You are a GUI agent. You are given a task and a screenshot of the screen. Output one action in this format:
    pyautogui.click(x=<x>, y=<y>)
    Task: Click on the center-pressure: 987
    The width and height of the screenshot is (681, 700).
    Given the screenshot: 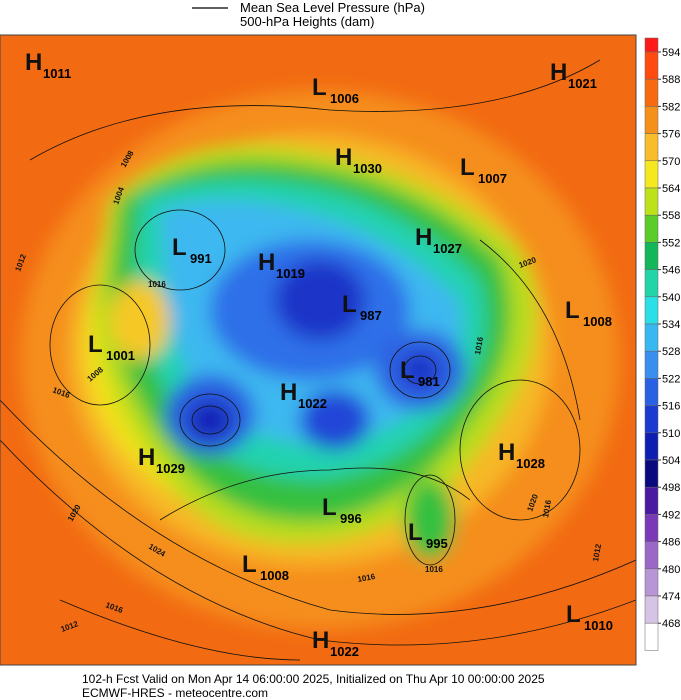 What is the action you would take?
    pyautogui.click(x=371, y=315)
    